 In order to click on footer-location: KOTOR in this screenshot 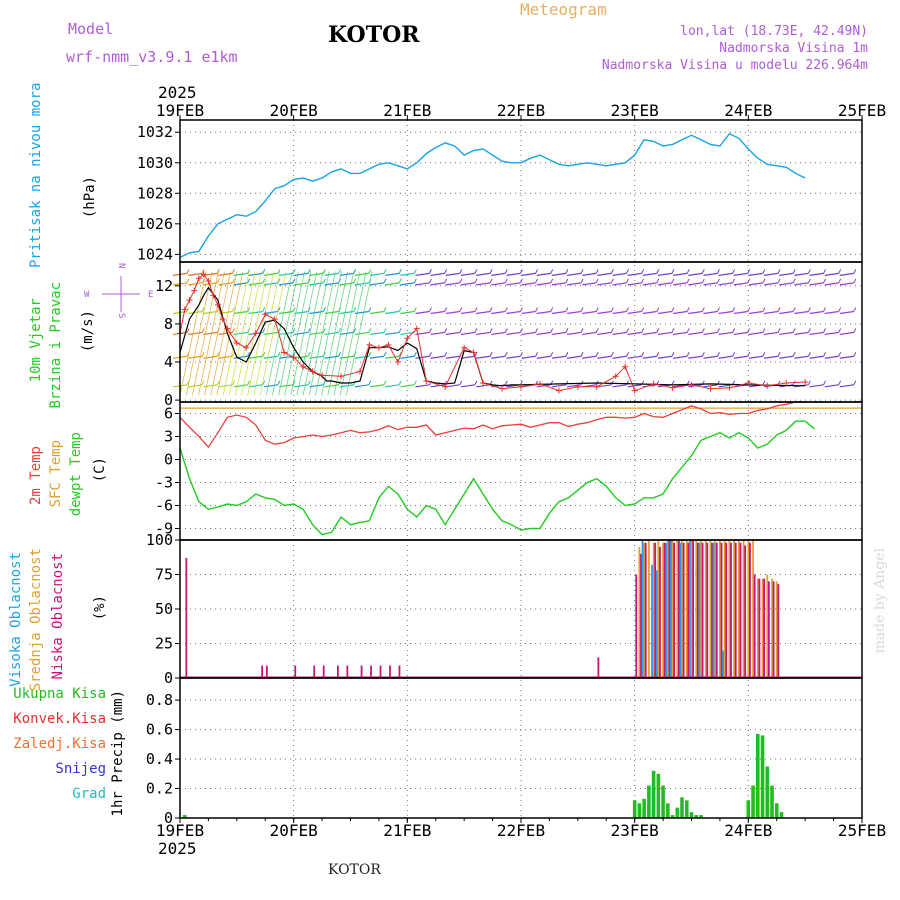, I will do `click(354, 870)`.